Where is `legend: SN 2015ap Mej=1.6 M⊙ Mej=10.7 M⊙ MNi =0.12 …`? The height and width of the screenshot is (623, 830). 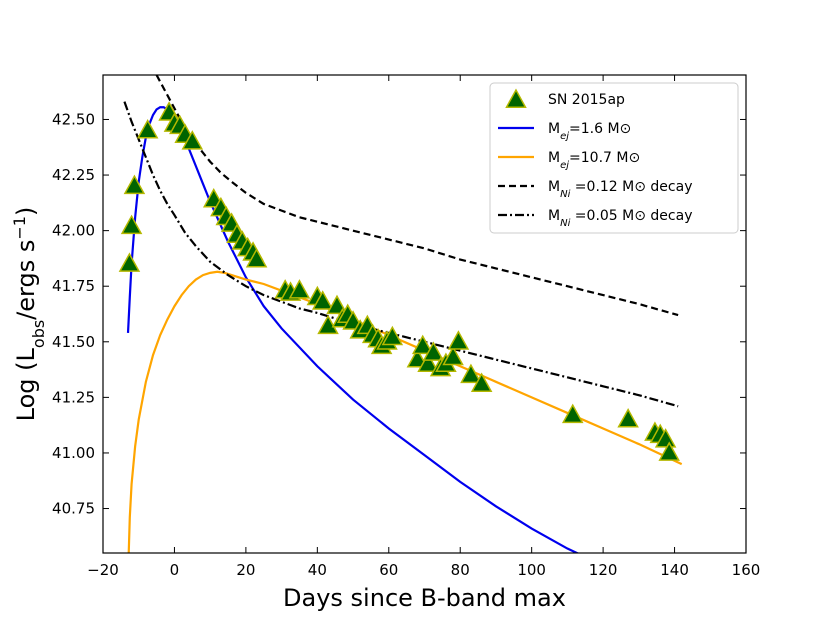
legend: SN 2015ap Mej=1.6 M⊙ Mej=10.7 M⊙ MNi =0.12 … is located at coordinates (614, 158).